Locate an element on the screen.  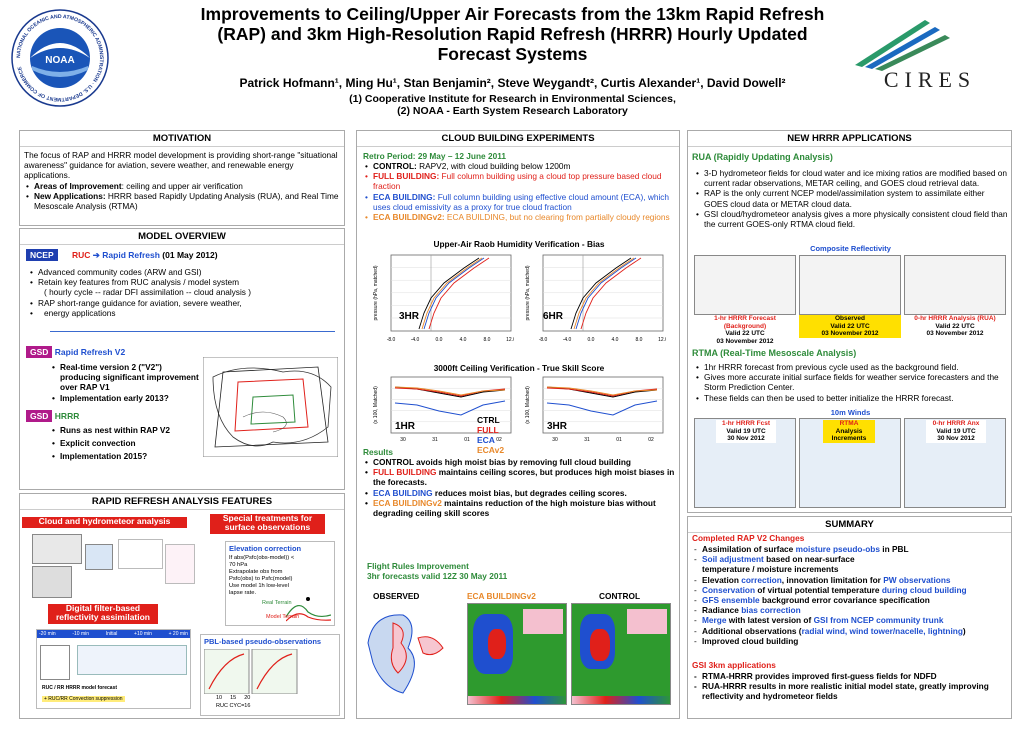
caption-line: 03 November 2012 is located at coordinates (955, 333).